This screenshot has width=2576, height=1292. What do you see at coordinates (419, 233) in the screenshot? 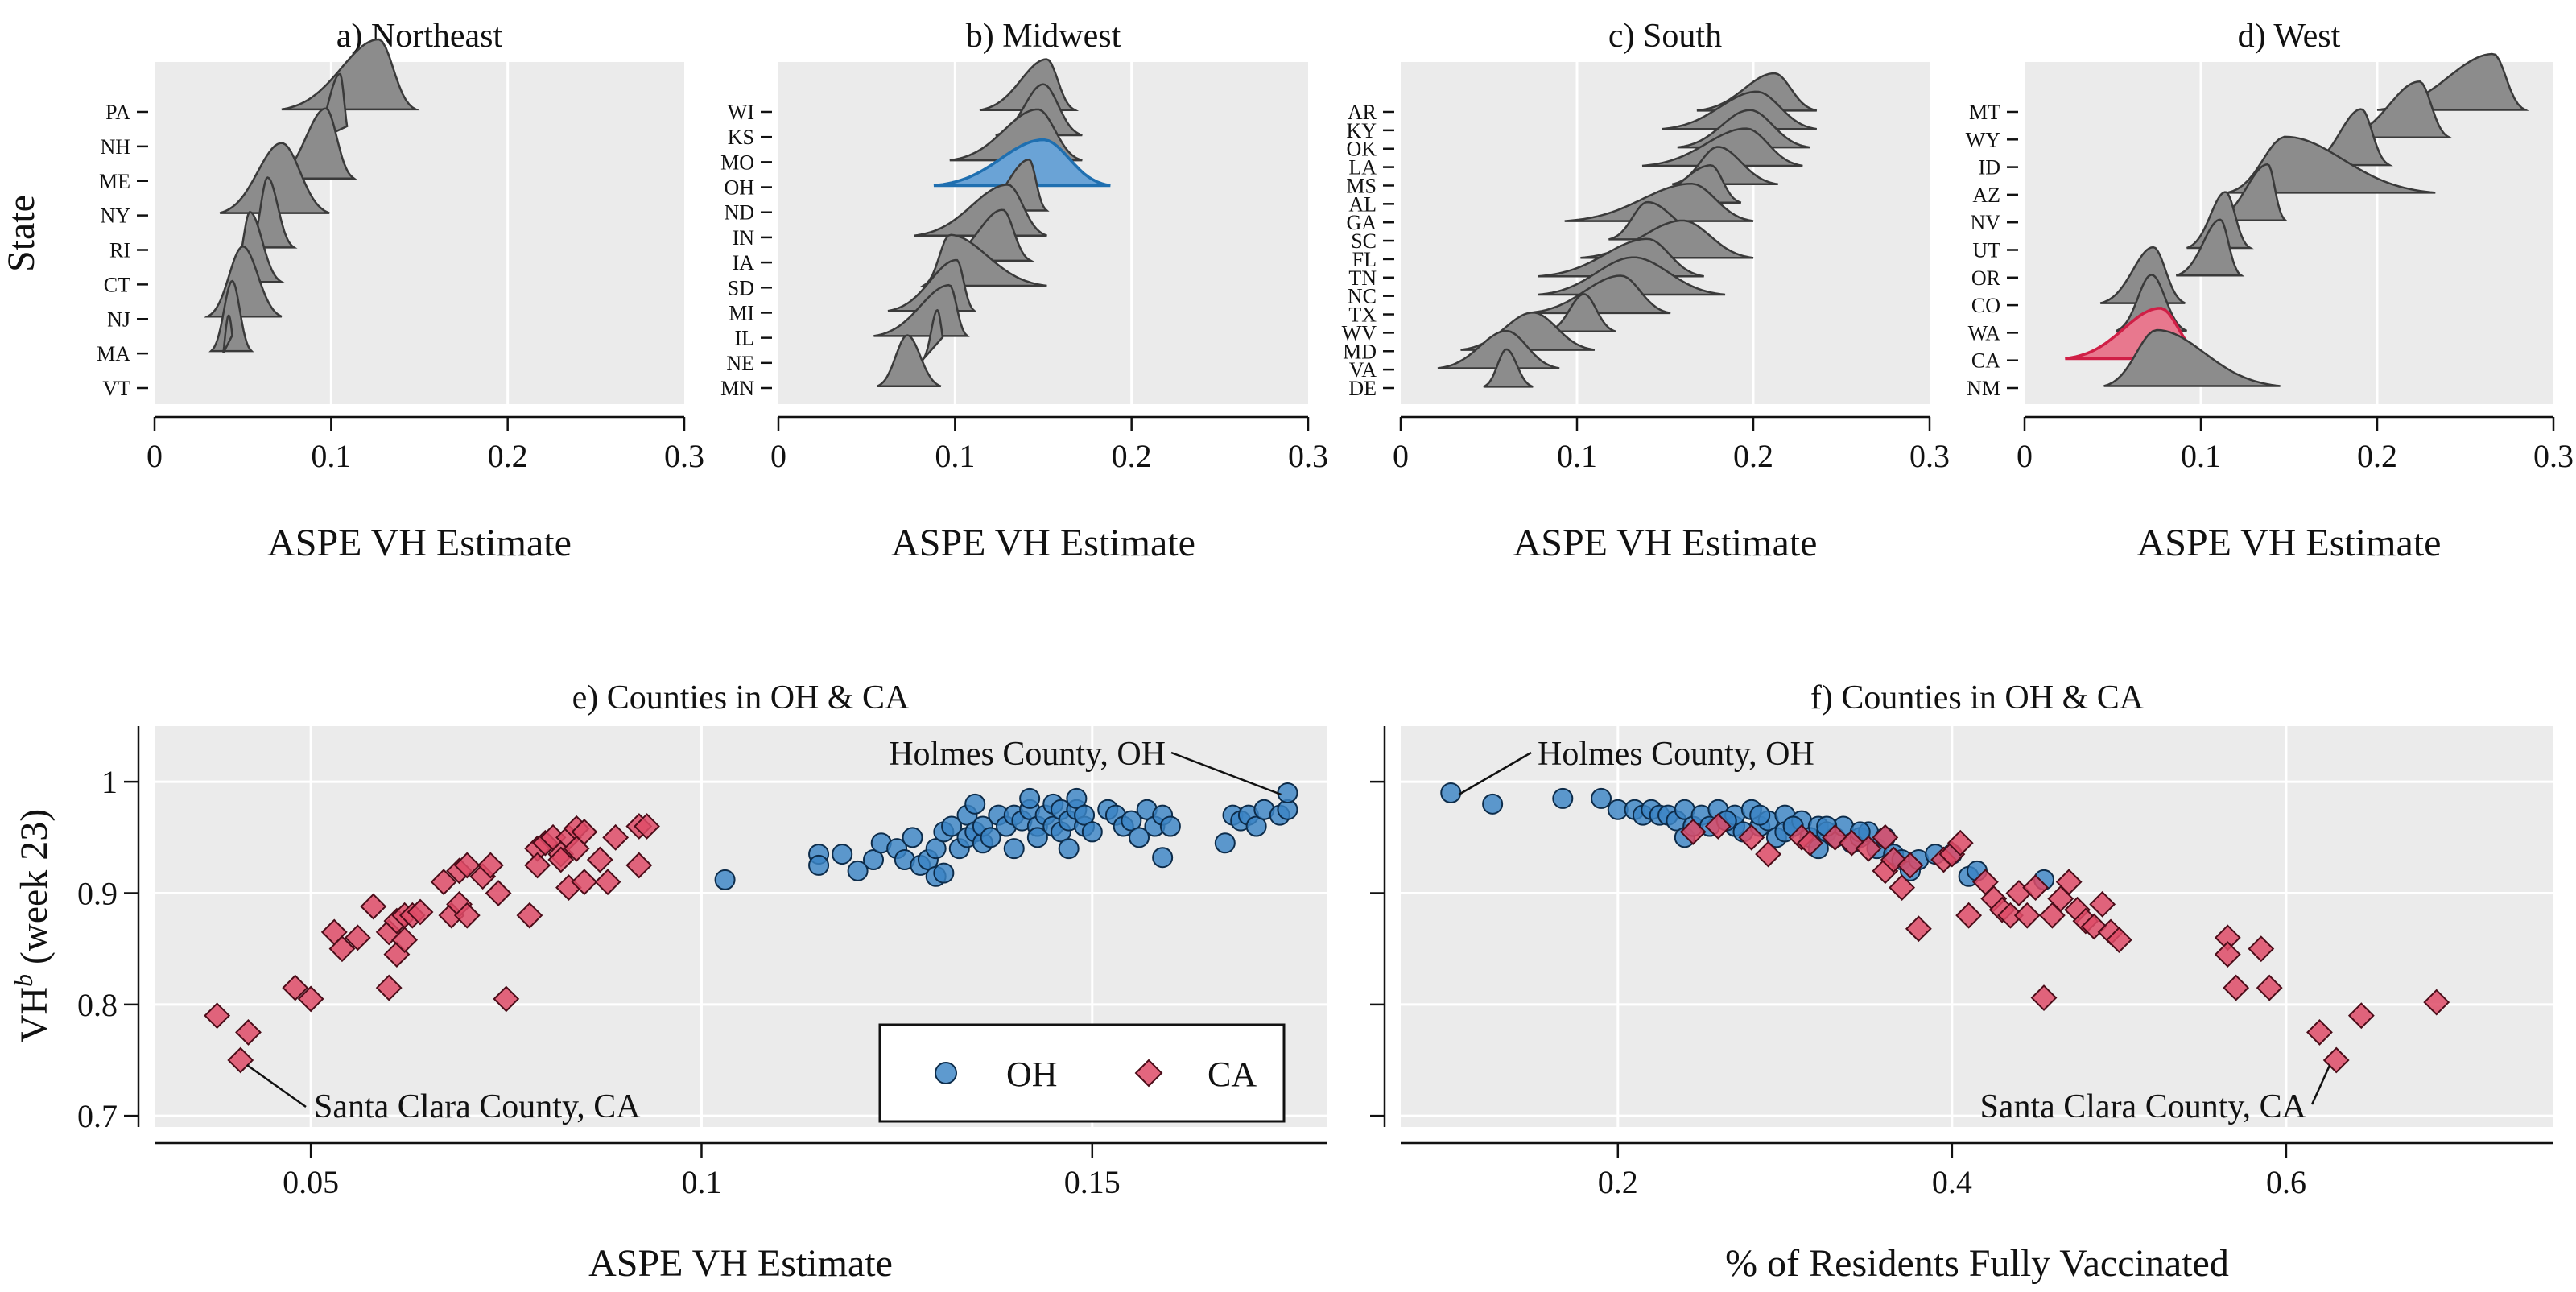
I see `panel-a-background` at bounding box center [419, 233].